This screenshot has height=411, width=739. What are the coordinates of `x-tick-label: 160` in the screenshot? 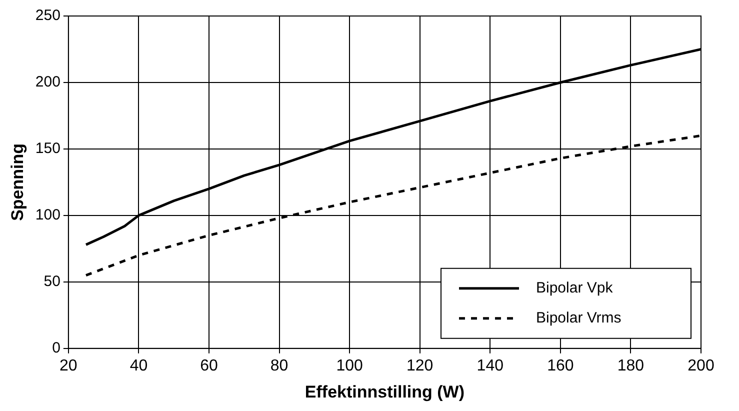 It's located at (560, 365).